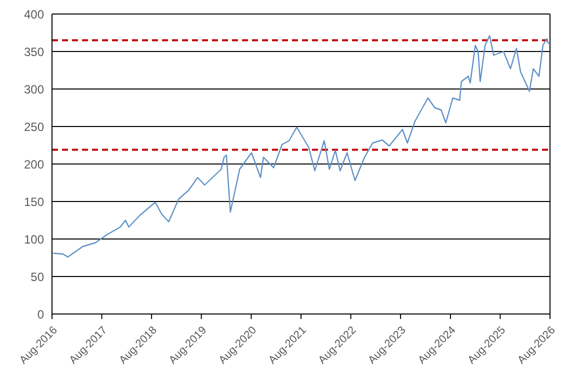 The image size is (572, 384). Describe the element at coordinates (34, 201) in the screenshot. I see `y-tick-label: 150` at that location.